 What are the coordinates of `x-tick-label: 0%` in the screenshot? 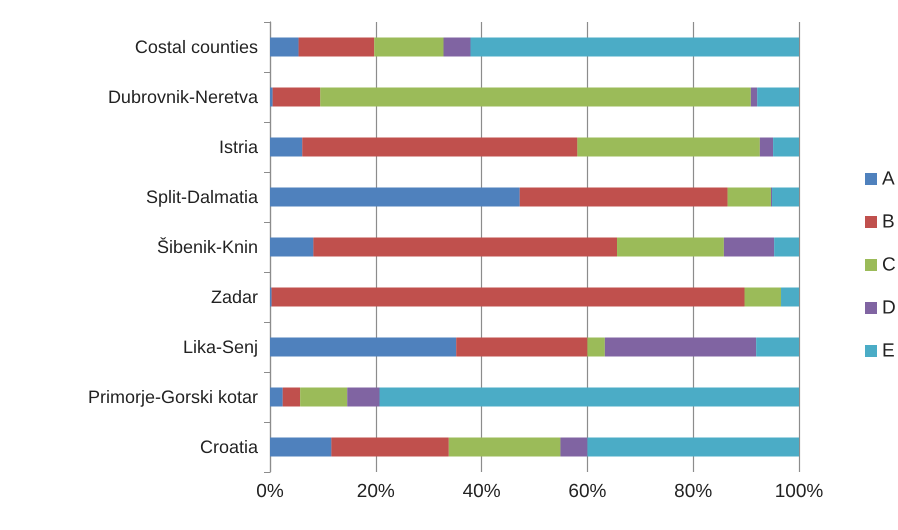 It's located at (270, 491).